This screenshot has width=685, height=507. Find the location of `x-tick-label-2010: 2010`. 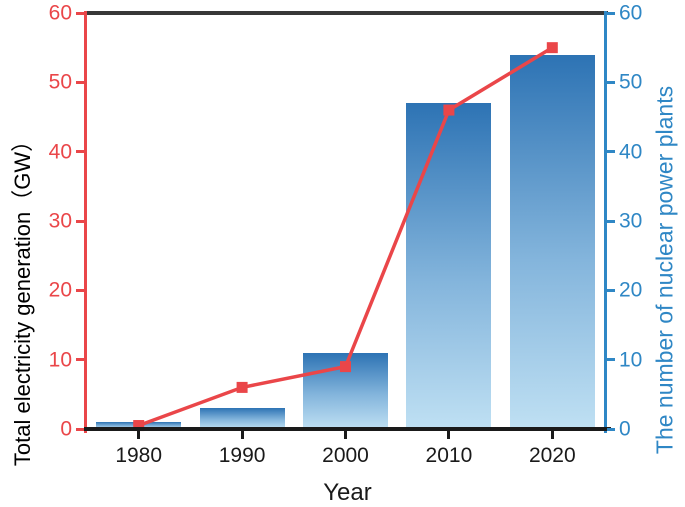

x-tick-label-2010: 2010 is located at coordinates (449, 455).